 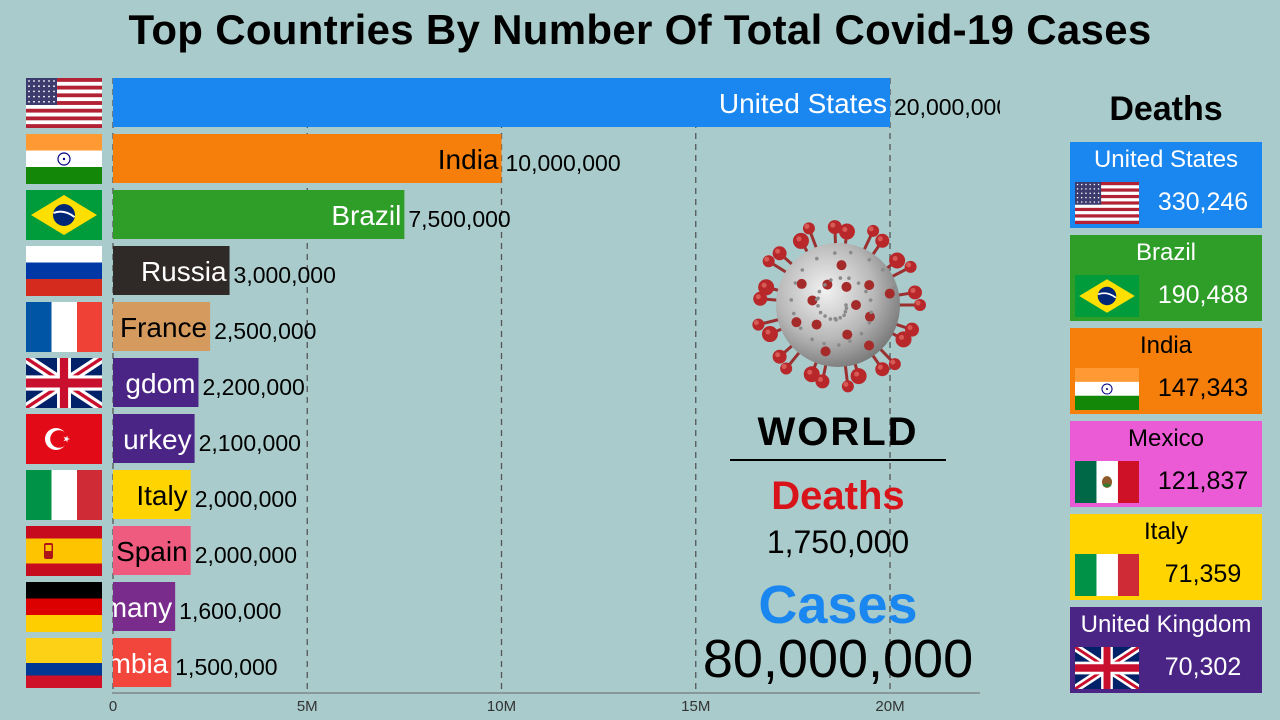 I want to click on x-axis-ticks: 0 5M 10M 15M 20M, so click(x=507, y=706).